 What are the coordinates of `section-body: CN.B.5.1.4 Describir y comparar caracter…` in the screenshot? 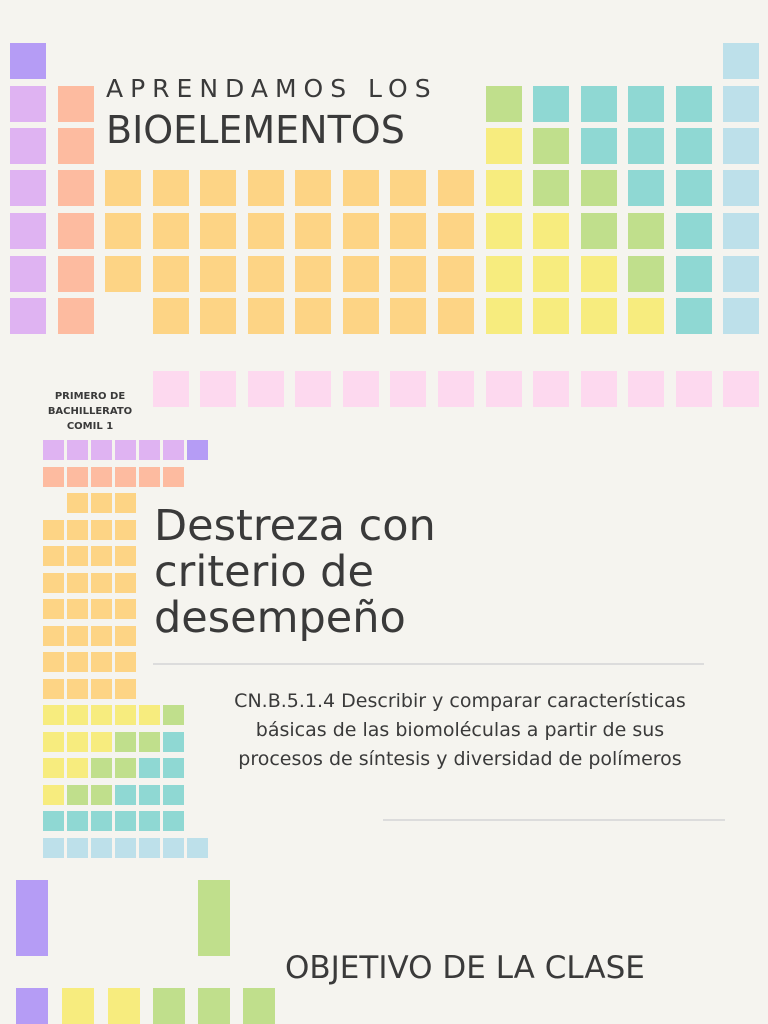 It's located at (460, 730).